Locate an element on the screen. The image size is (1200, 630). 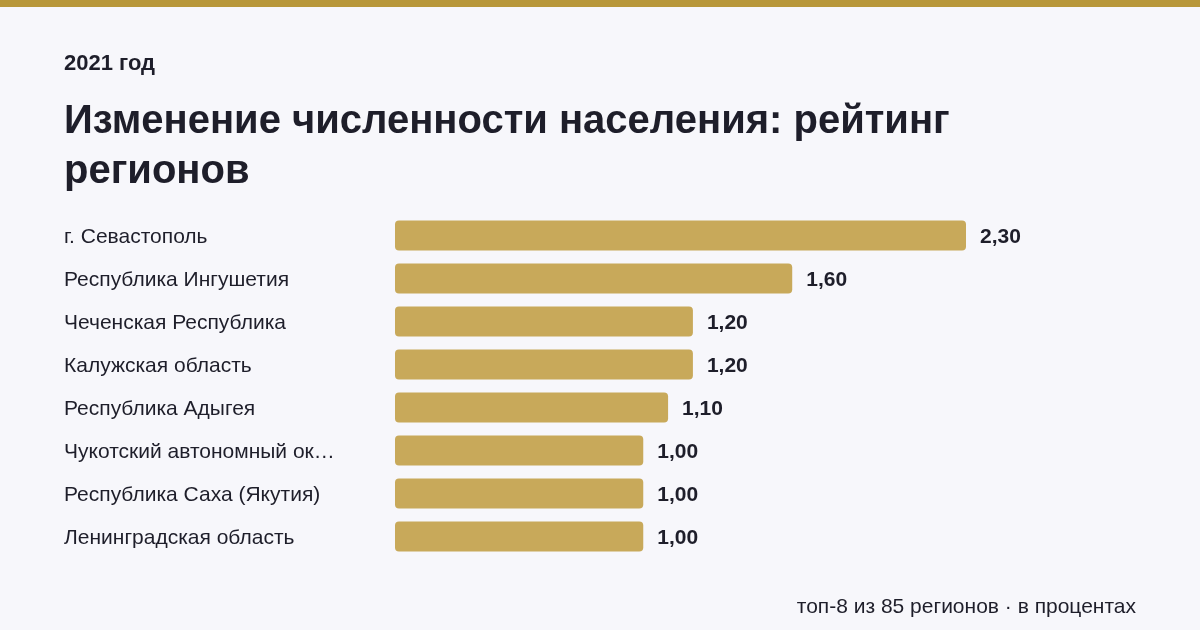
data-label: 2,30 is located at coordinates (1000, 235).